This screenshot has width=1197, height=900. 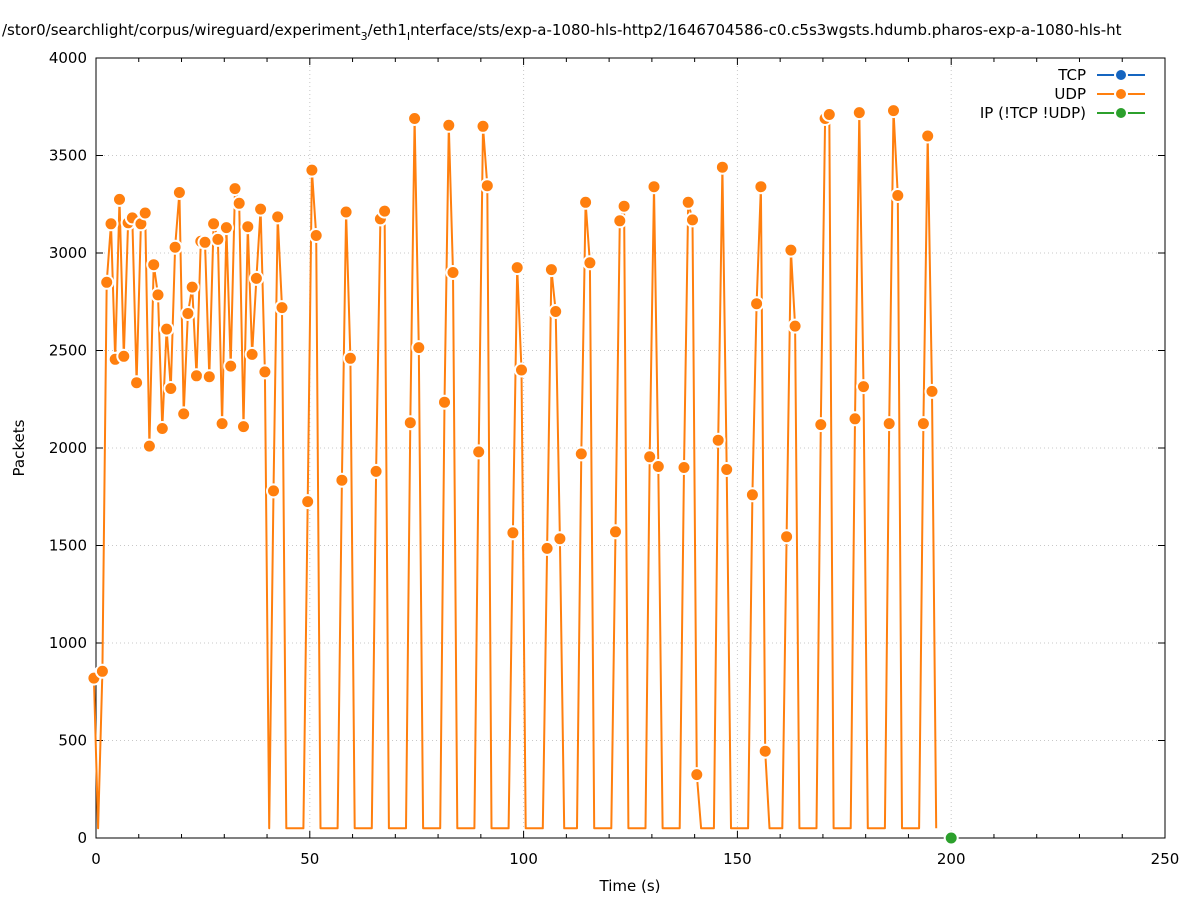 What do you see at coordinates (82, 838) in the screenshot?
I see `y-tick-label: 0` at bounding box center [82, 838].